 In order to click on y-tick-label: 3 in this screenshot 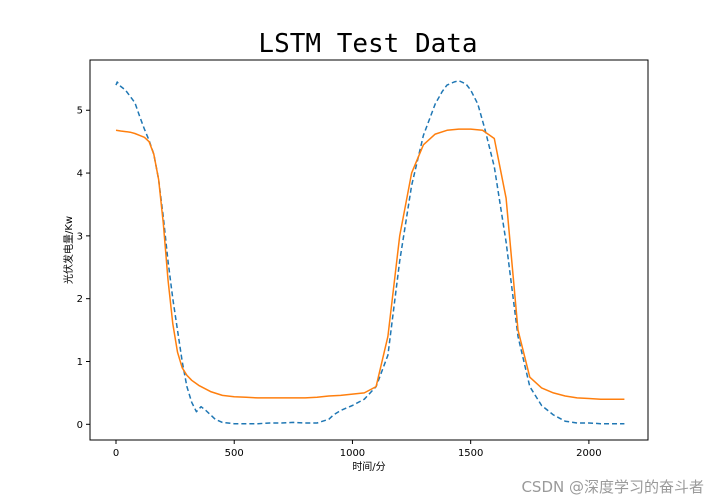, I will do `click(80, 236)`.